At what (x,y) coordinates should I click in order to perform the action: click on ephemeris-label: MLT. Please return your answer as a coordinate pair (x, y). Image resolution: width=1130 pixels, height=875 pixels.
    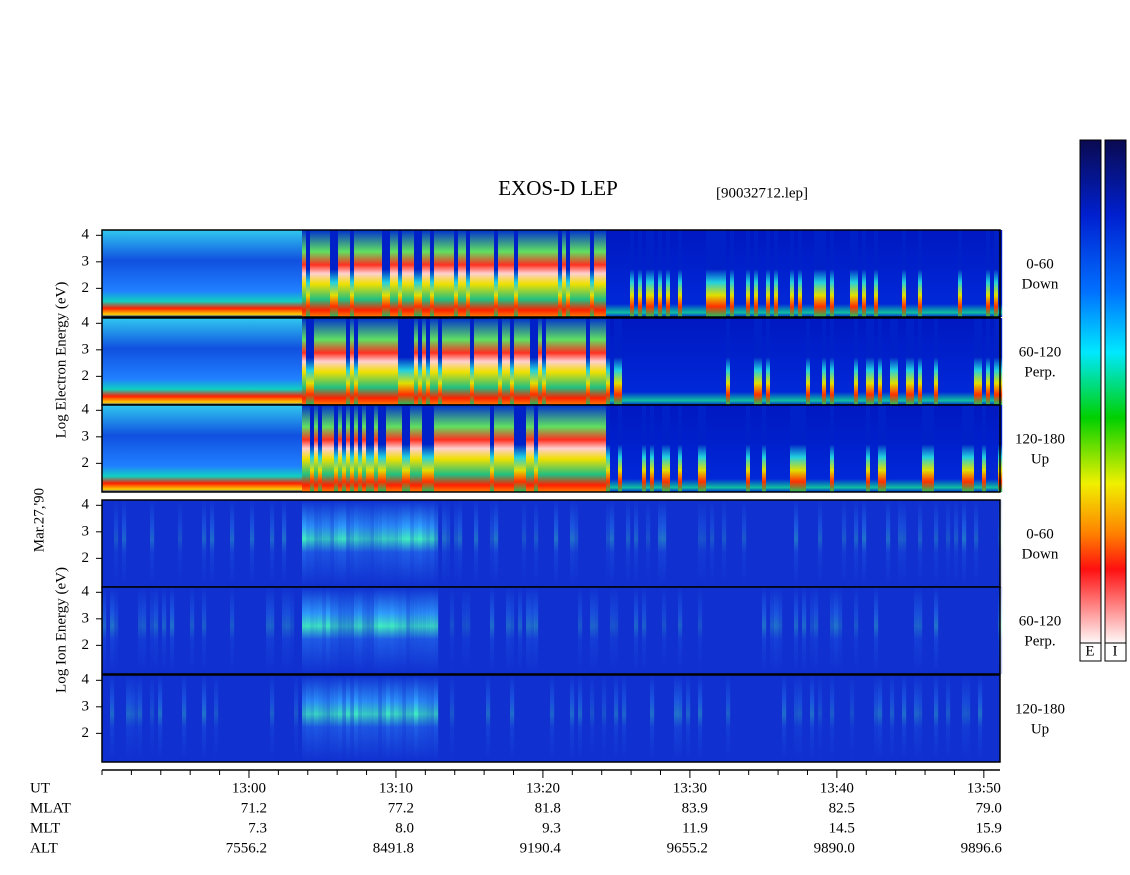
    Looking at the image, I should click on (45, 828).